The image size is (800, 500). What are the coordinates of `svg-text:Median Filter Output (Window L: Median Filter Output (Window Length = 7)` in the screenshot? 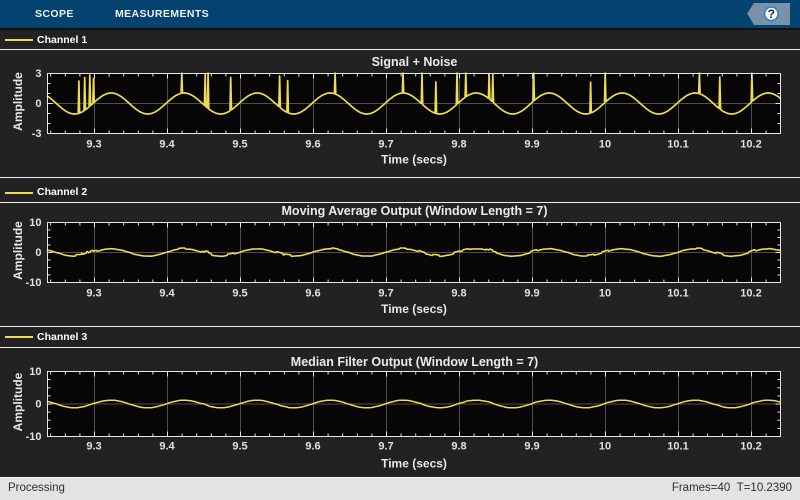 It's located at (414, 362).